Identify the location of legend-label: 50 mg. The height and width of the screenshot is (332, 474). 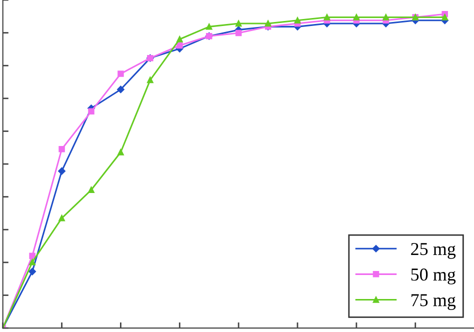
(433, 276).